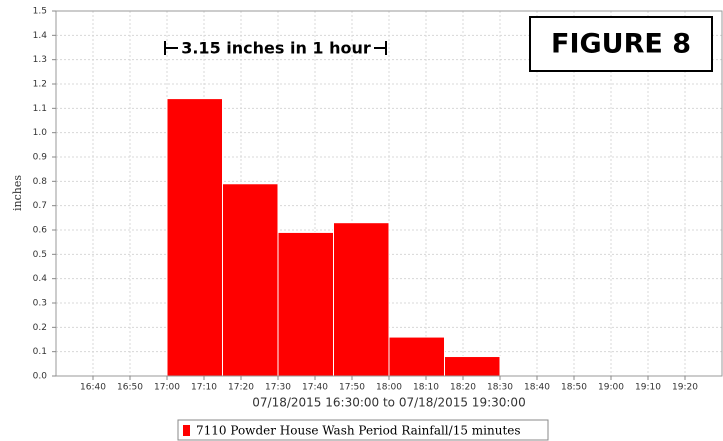 This screenshot has width=723, height=441. Describe the element at coordinates (611, 388) in the screenshot. I see `x-tick-label: 19:00` at that location.